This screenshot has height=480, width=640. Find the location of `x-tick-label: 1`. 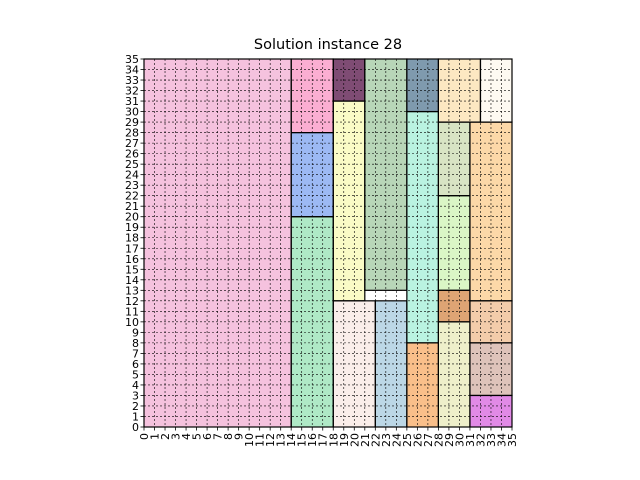

x-tick-label: 1 is located at coordinates (155, 436).